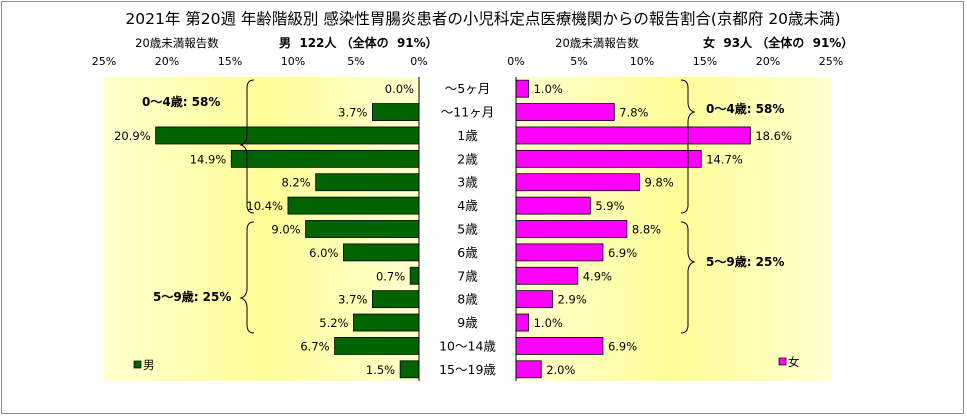  What do you see at coordinates (467, 369) in the screenshot?
I see `category-label: 15～19歳` at bounding box center [467, 369].